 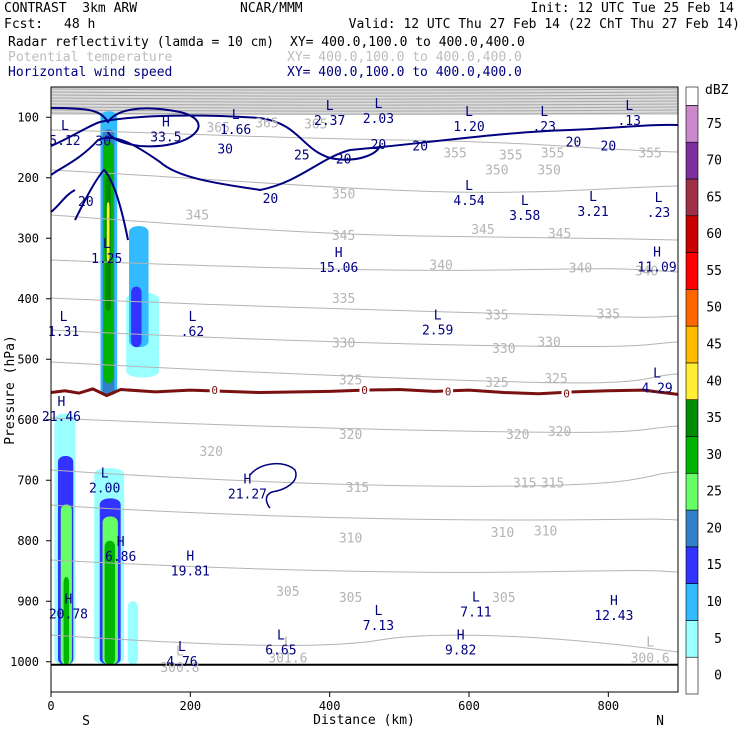 What do you see at coordinates (287, 659) in the screenshot?
I see `theta-label: 301.6` at bounding box center [287, 659].